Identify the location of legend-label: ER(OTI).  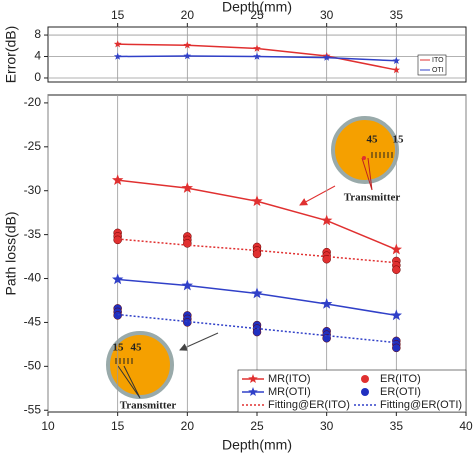
(400, 392).